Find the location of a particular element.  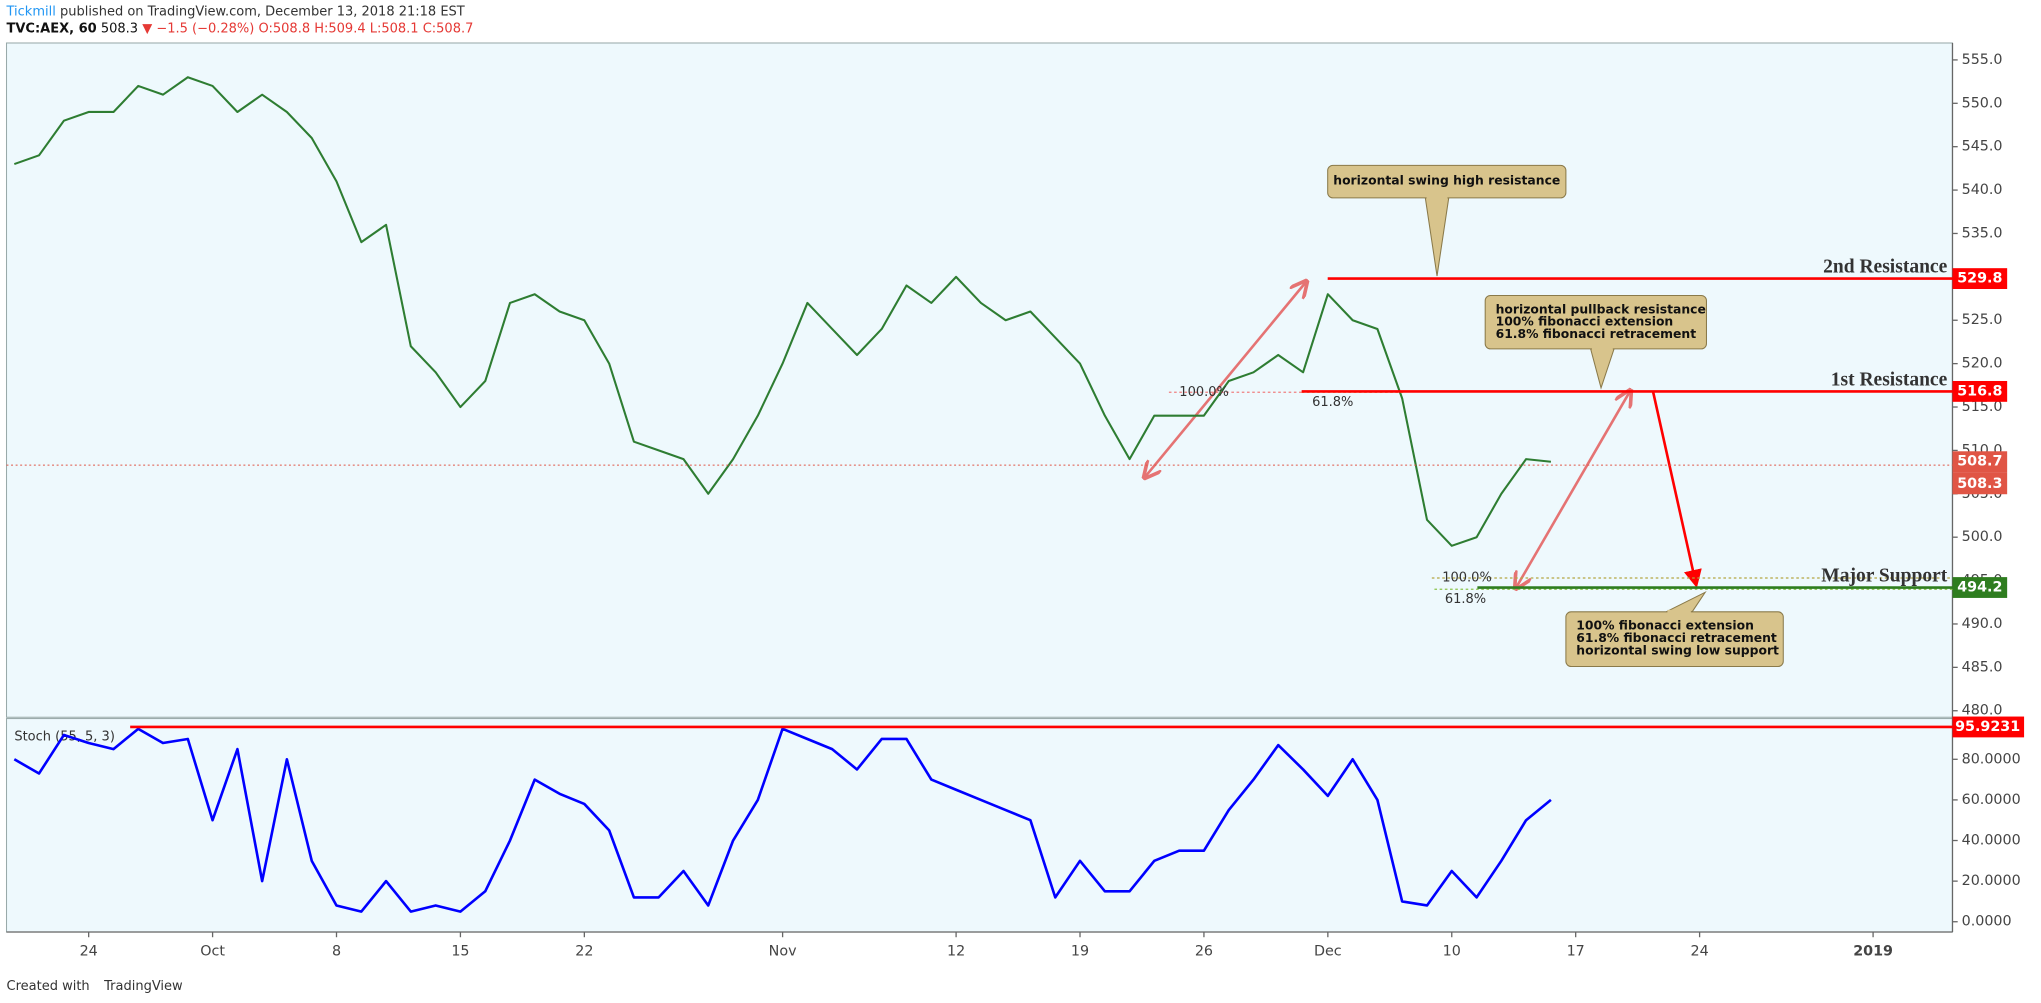

stoch-level-tag is located at coordinates (1988, 727).